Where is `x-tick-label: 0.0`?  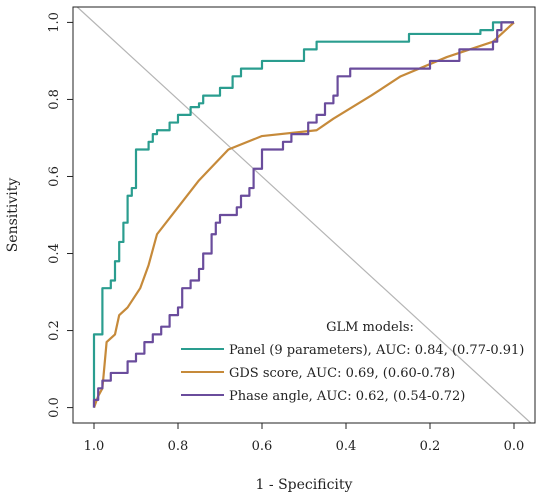
x-tick-label: 0.0 is located at coordinates (514, 446).